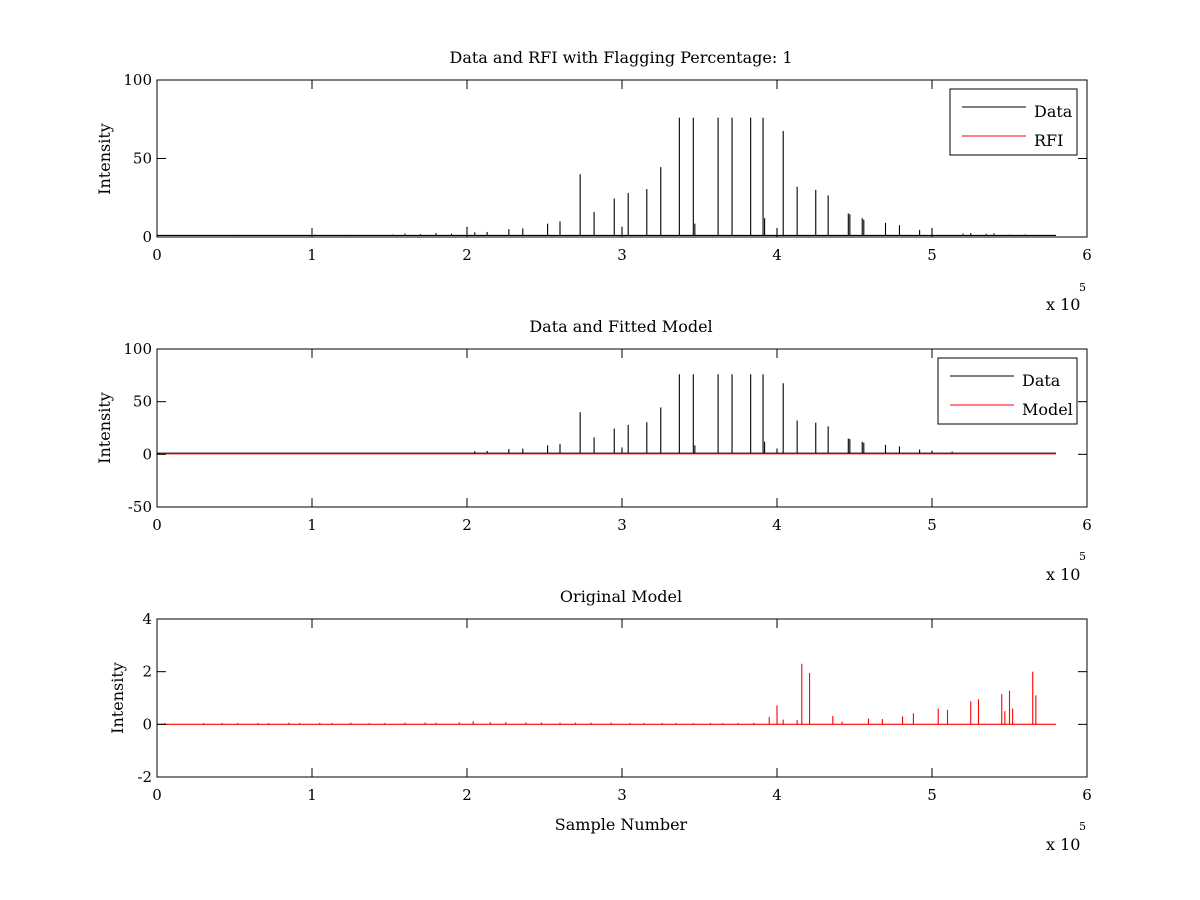  I want to click on x-multiplier-1-exp: 5, so click(1082, 287).